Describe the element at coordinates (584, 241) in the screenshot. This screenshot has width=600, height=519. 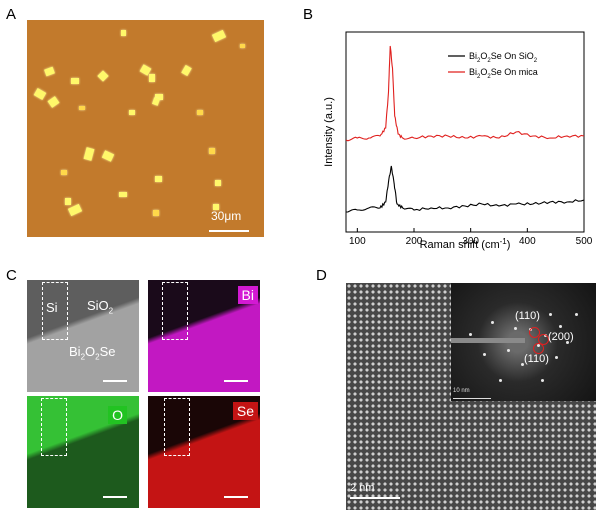
I see `x-tick-label: 500` at that location.